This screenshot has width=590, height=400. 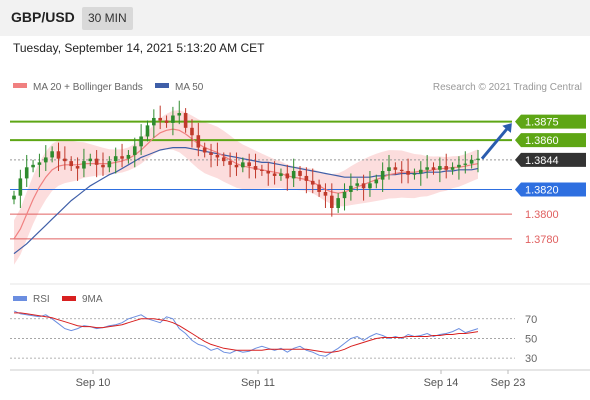 I want to click on ma50-legend-label: MA 50, so click(x=189, y=87).